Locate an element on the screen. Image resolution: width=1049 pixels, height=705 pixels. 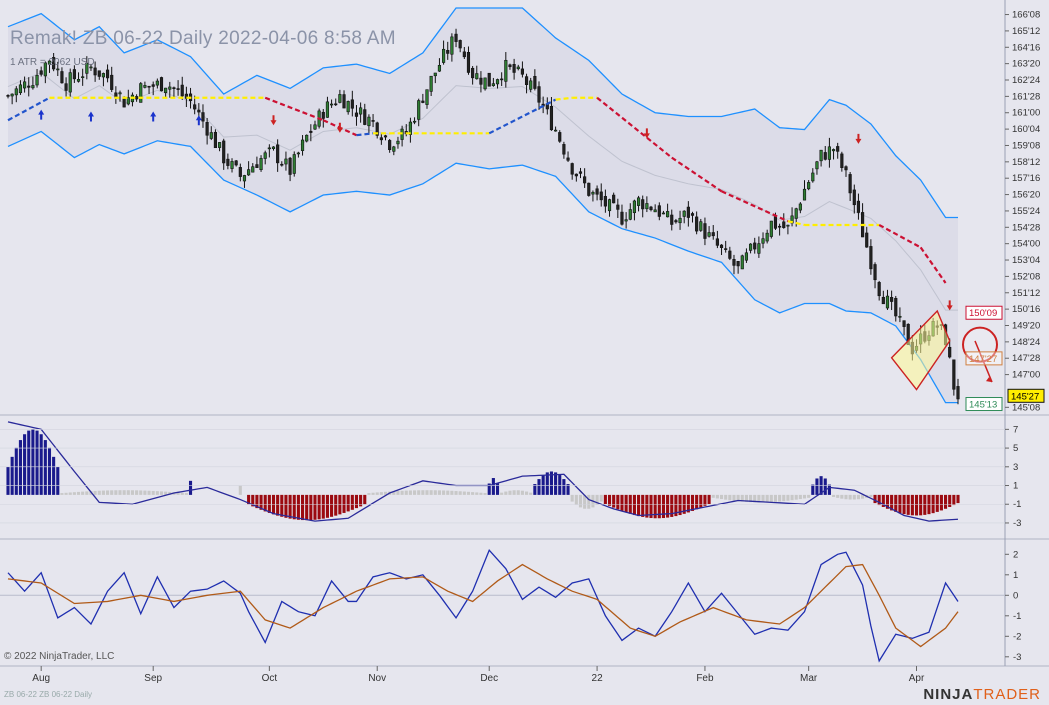
mid-mark-label: 147'27 is located at coordinates (983, 359).